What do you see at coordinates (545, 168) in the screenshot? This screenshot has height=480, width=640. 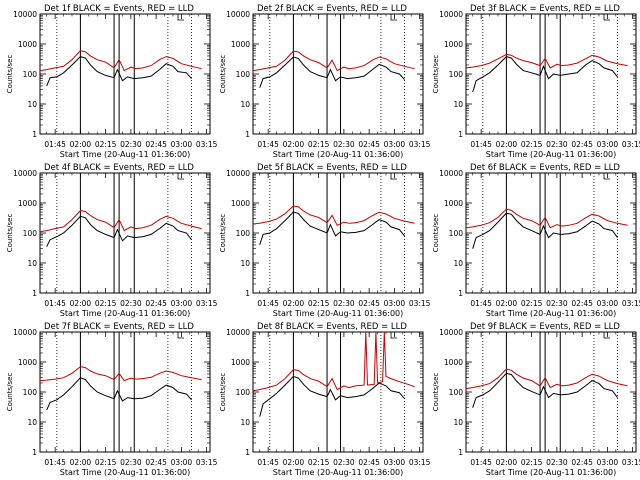 I see `panel-title: Det 6f BLACK = Events, RED = LLD` at bounding box center [545, 168].